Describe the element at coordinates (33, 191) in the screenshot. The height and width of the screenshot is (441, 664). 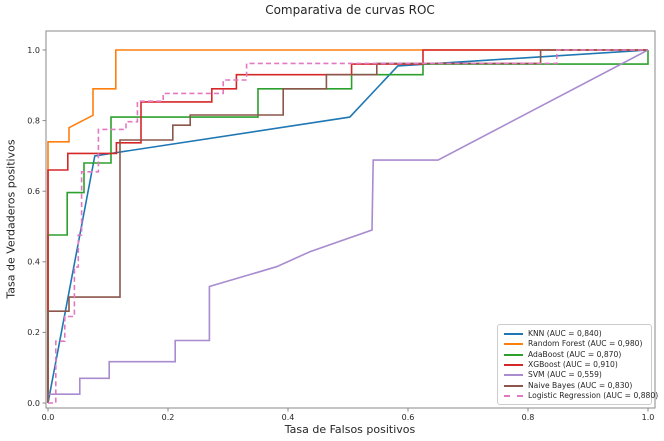
I see `y-tick-label: 0.6` at that location.